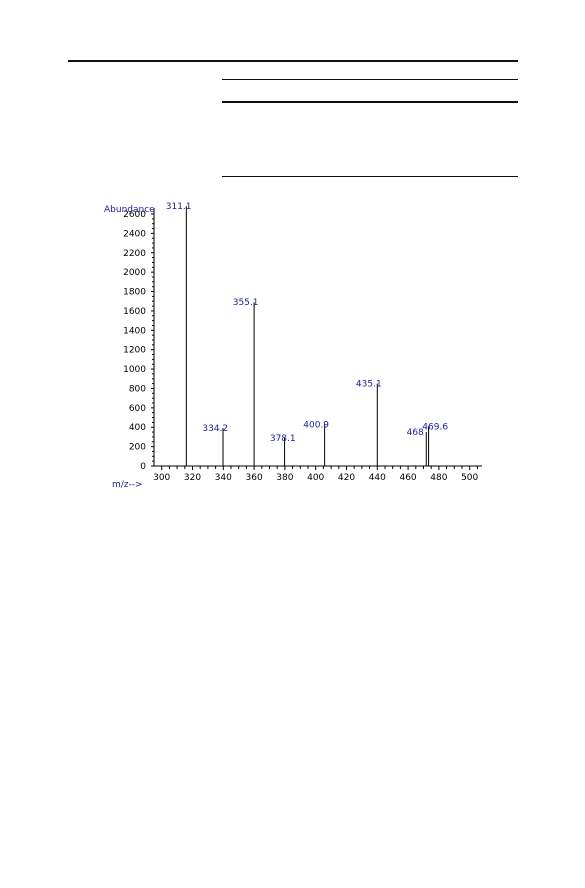 The height and width of the screenshot is (888, 585). I want to click on x-tick-label: 420, so click(346, 478).